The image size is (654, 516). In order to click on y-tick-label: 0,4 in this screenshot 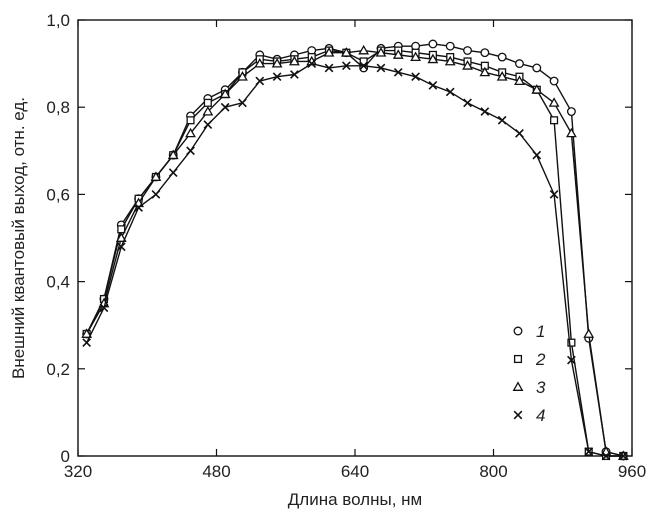, I will do `click(58, 282)`.